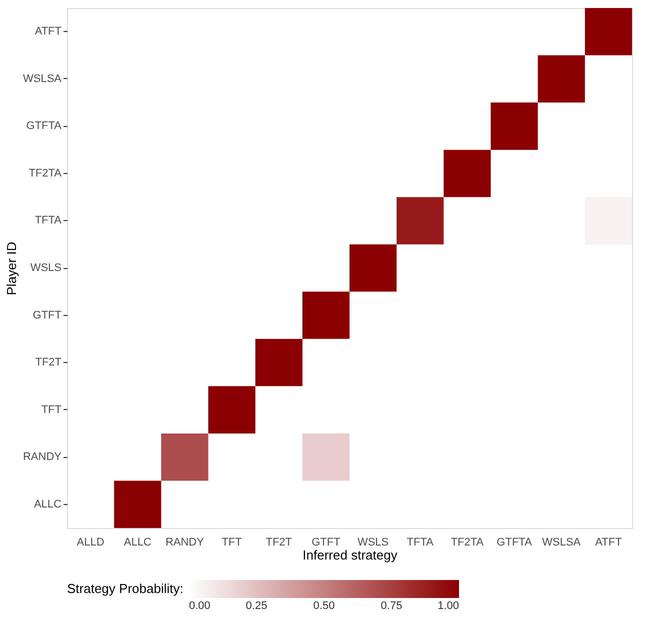 The height and width of the screenshot is (637, 656). Describe the element at coordinates (391, 606) in the screenshot. I see `color-bar-label: 0.75` at that location.